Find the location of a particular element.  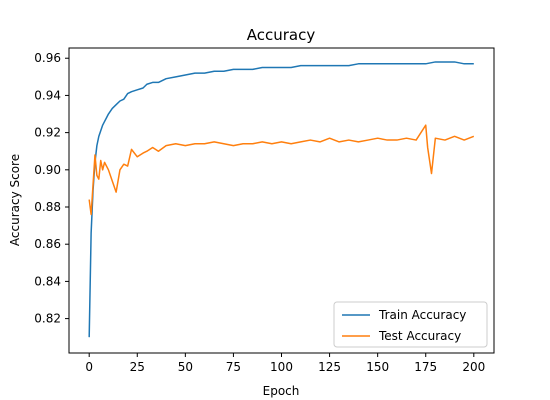

x-tick-label: 175 is located at coordinates (425, 367).